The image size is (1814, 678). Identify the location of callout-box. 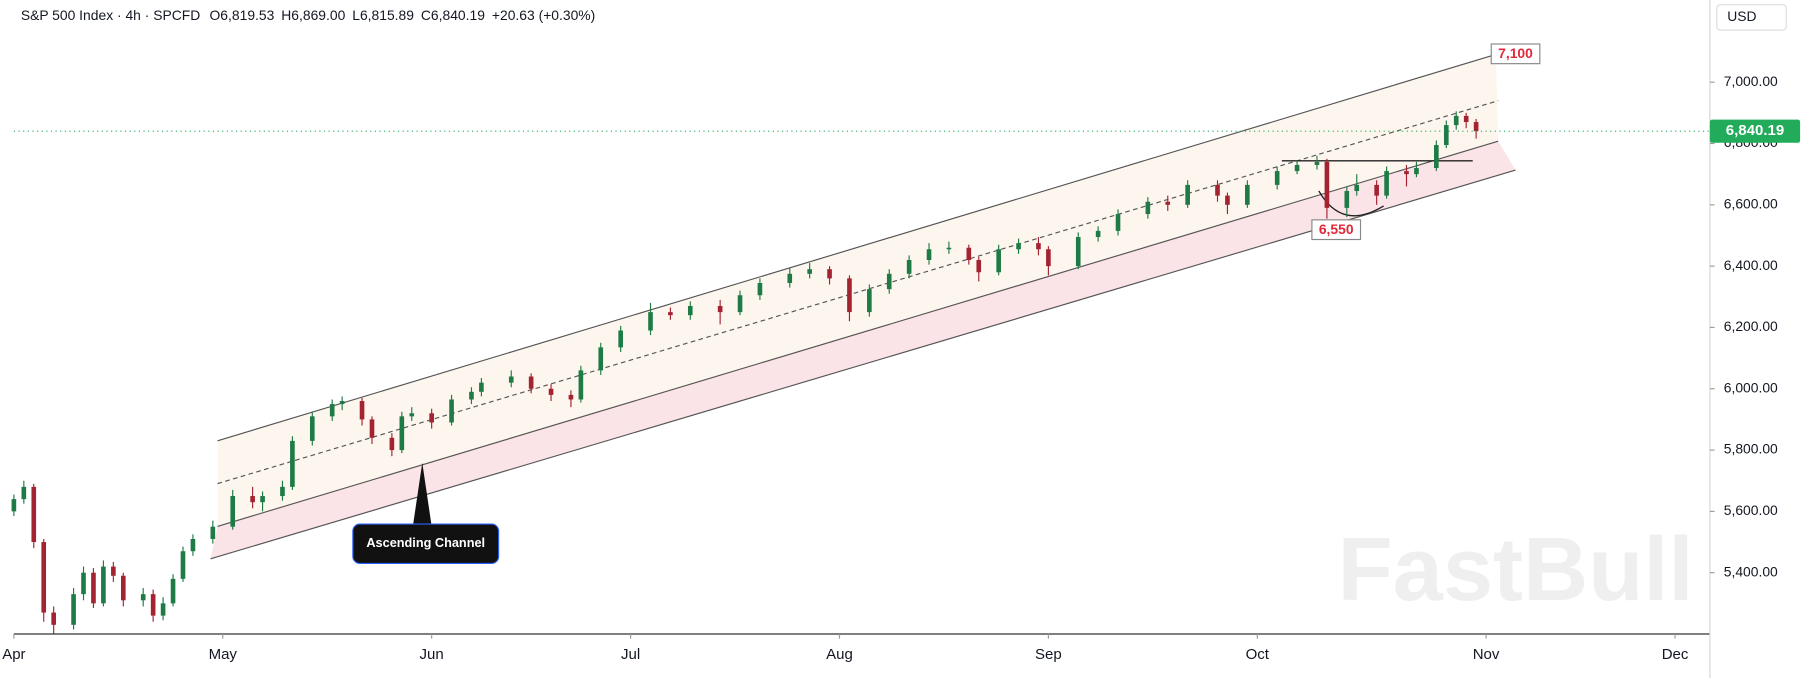
(426, 544).